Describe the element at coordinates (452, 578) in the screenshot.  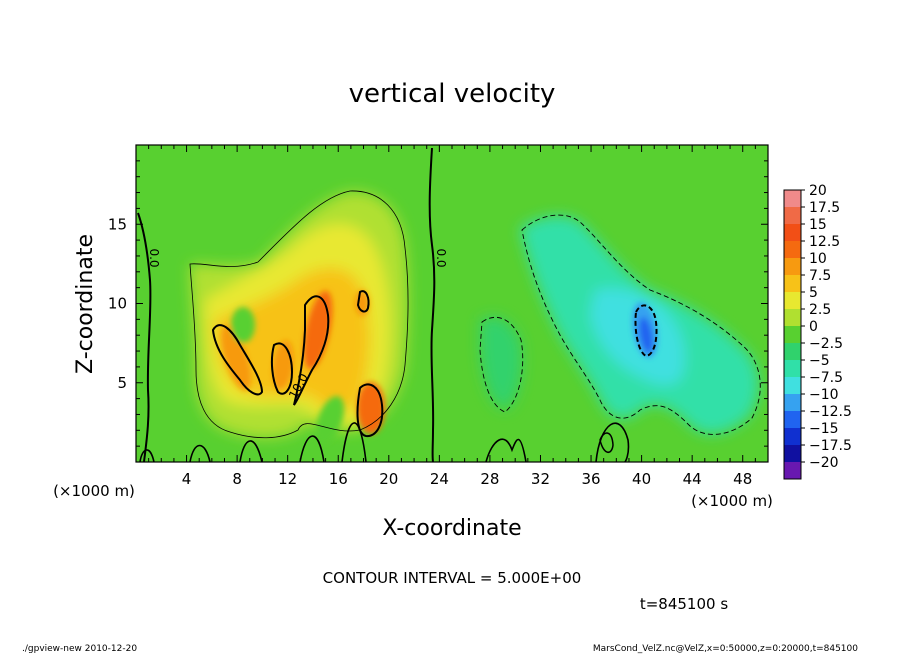
I see `contour-interval: CONTOUR INTERVAL = 5.000E+00` at that location.